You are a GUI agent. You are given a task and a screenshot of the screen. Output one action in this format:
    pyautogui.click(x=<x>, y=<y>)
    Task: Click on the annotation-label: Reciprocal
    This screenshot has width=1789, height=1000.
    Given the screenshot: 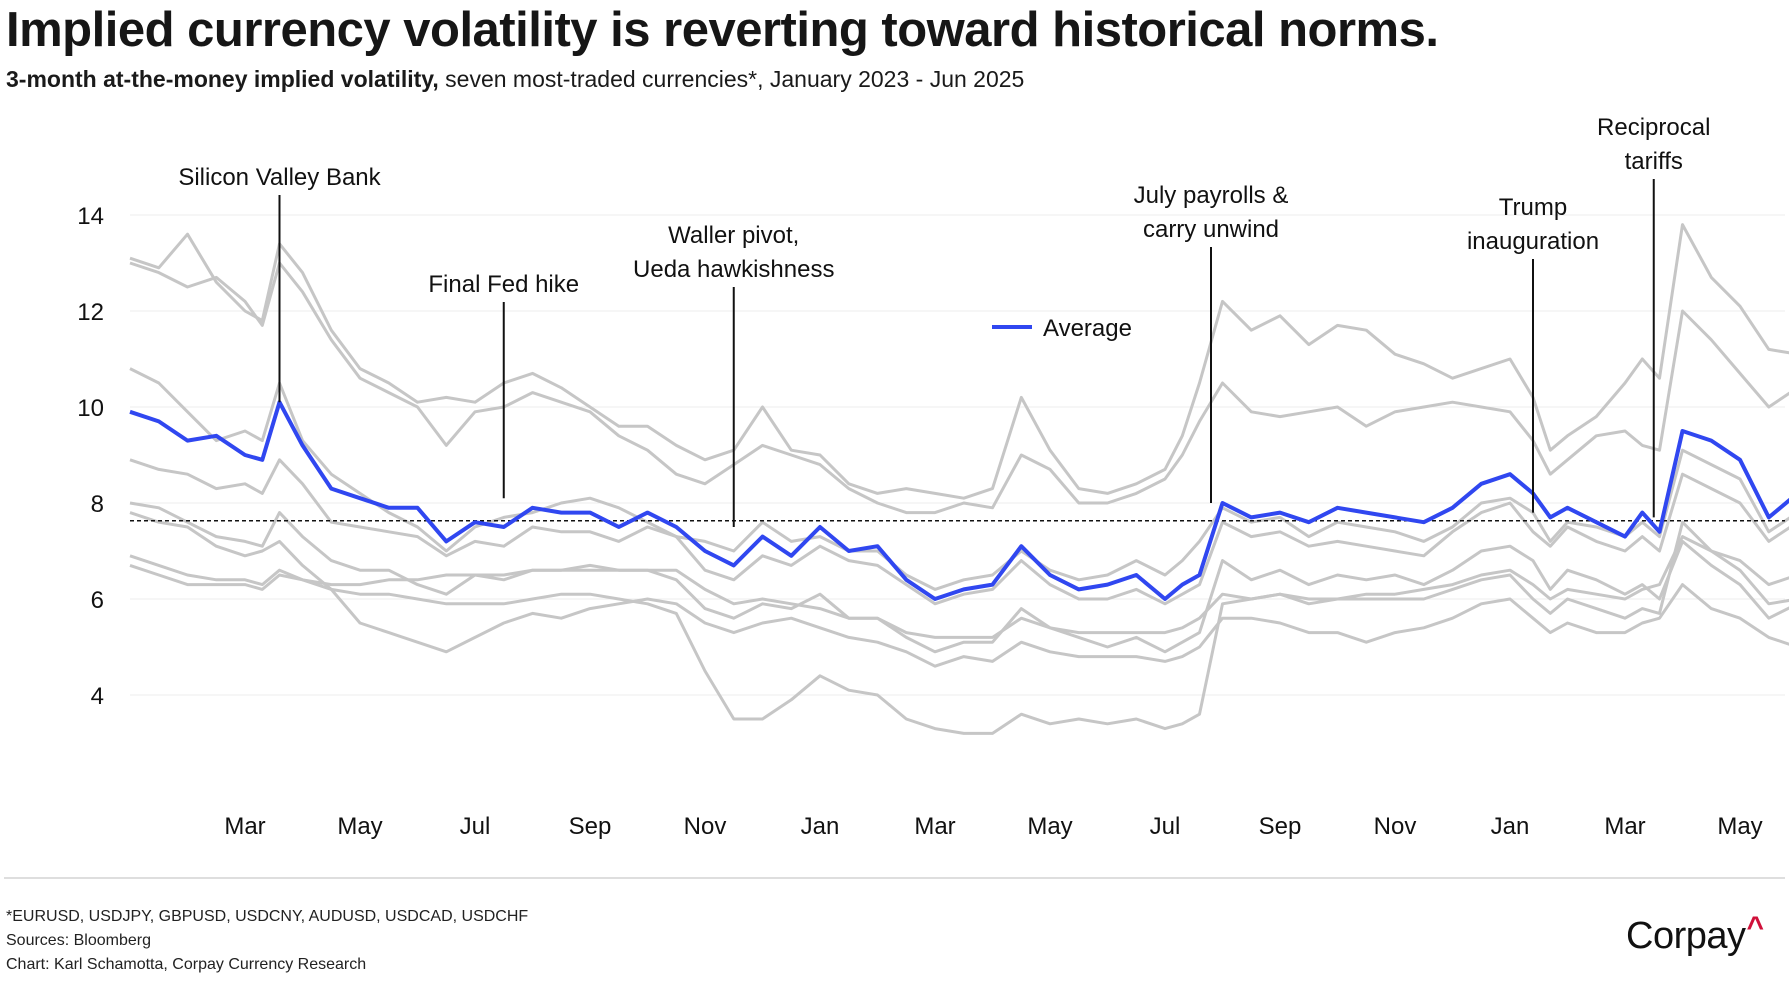 What is the action you would take?
    pyautogui.click(x=1653, y=127)
    